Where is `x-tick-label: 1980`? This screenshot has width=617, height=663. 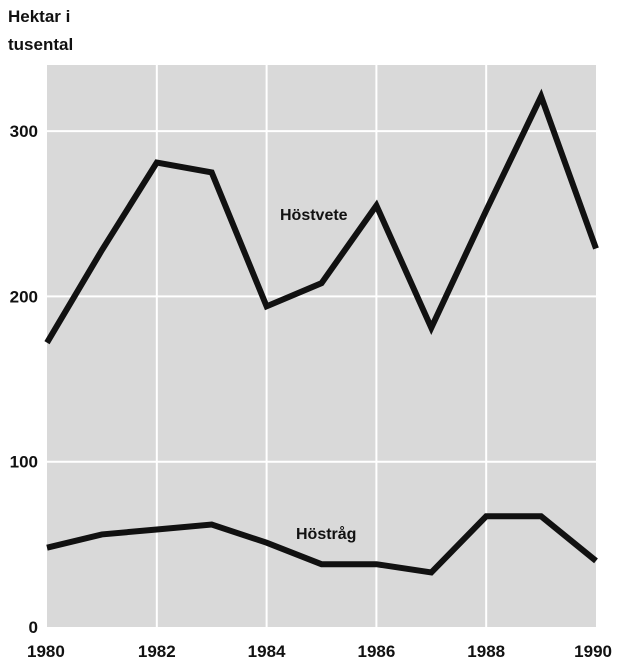
x-tick-label: 1980 is located at coordinates (46, 651).